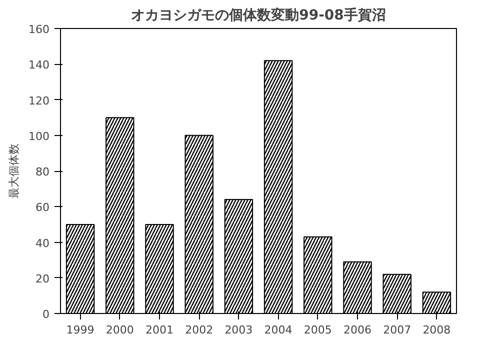  What do you see at coordinates (43, 207) in the screenshot?
I see `y-tick-label: 60` at bounding box center [43, 207].